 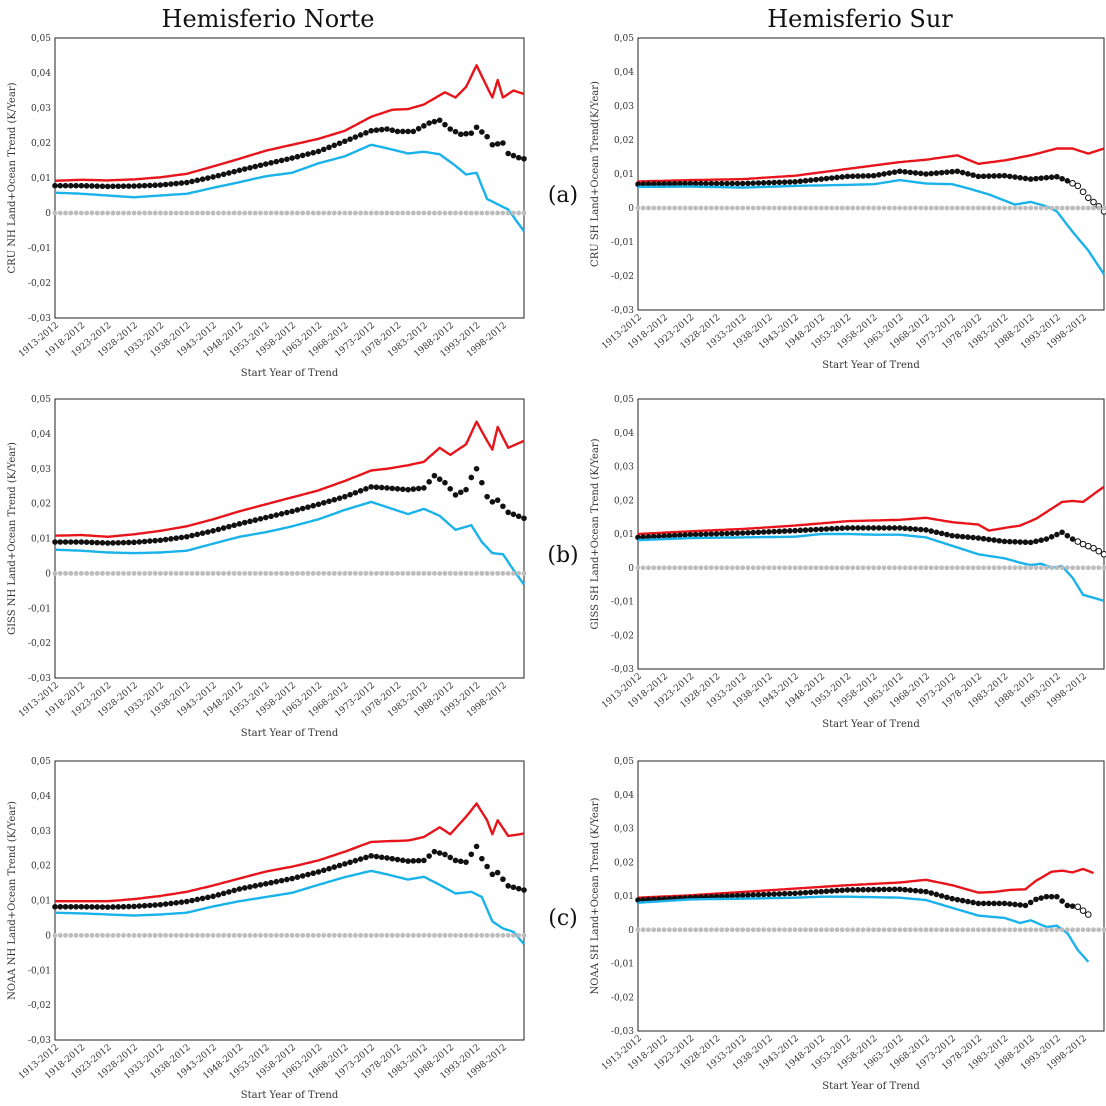 I want to click on panel-label-a: (a), so click(x=563, y=195).